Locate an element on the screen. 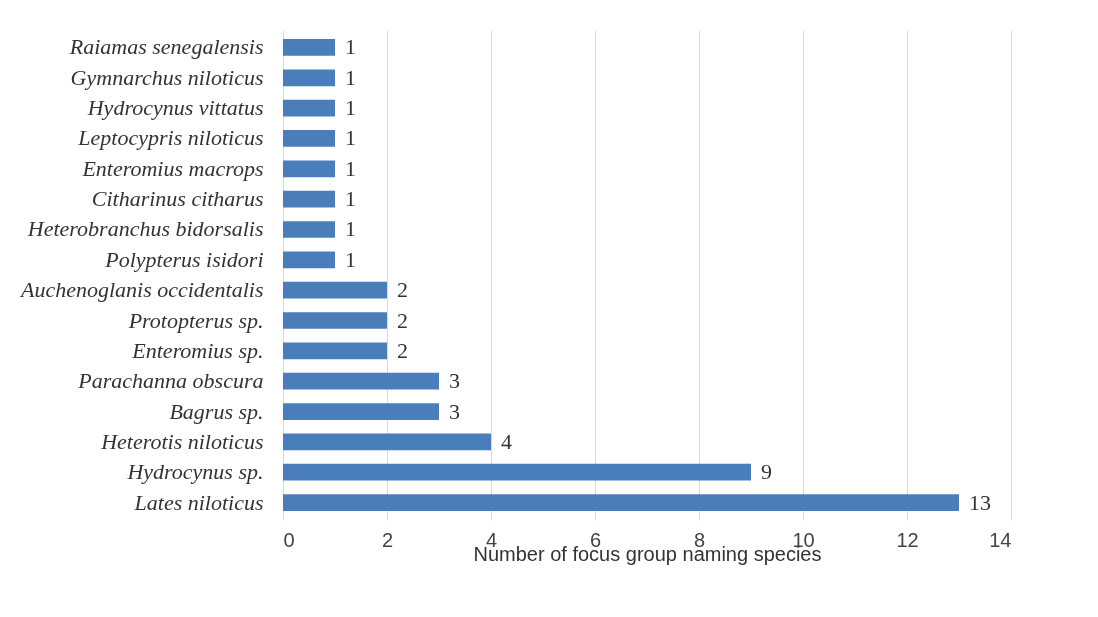  y-tick-label: Enteromius macrops is located at coordinates (172, 168).